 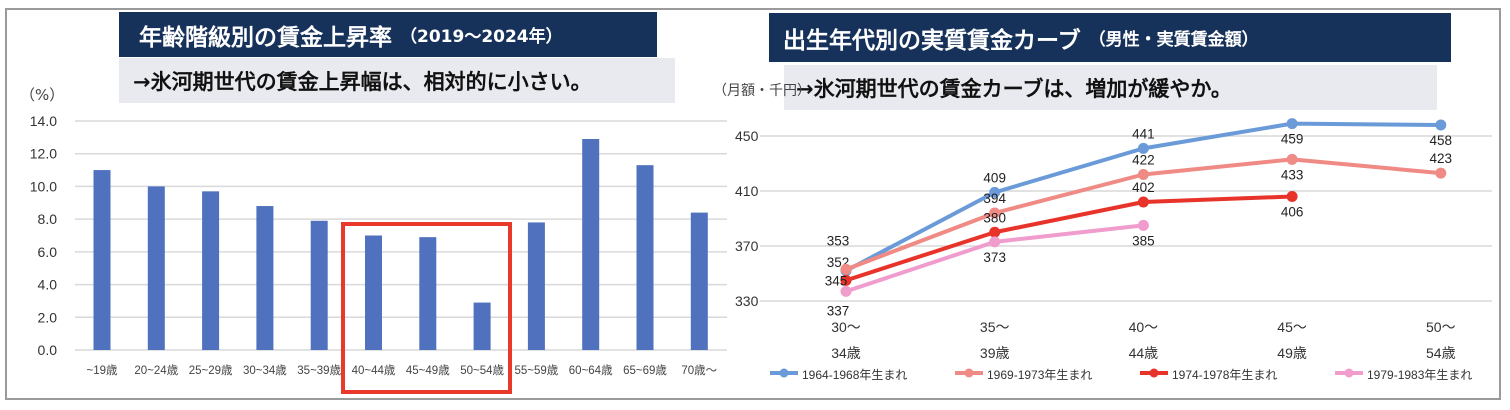 What do you see at coordinates (265, 37) in the screenshot?
I see `left-title-text: 年齢階級別の賃金上昇率` at bounding box center [265, 37].